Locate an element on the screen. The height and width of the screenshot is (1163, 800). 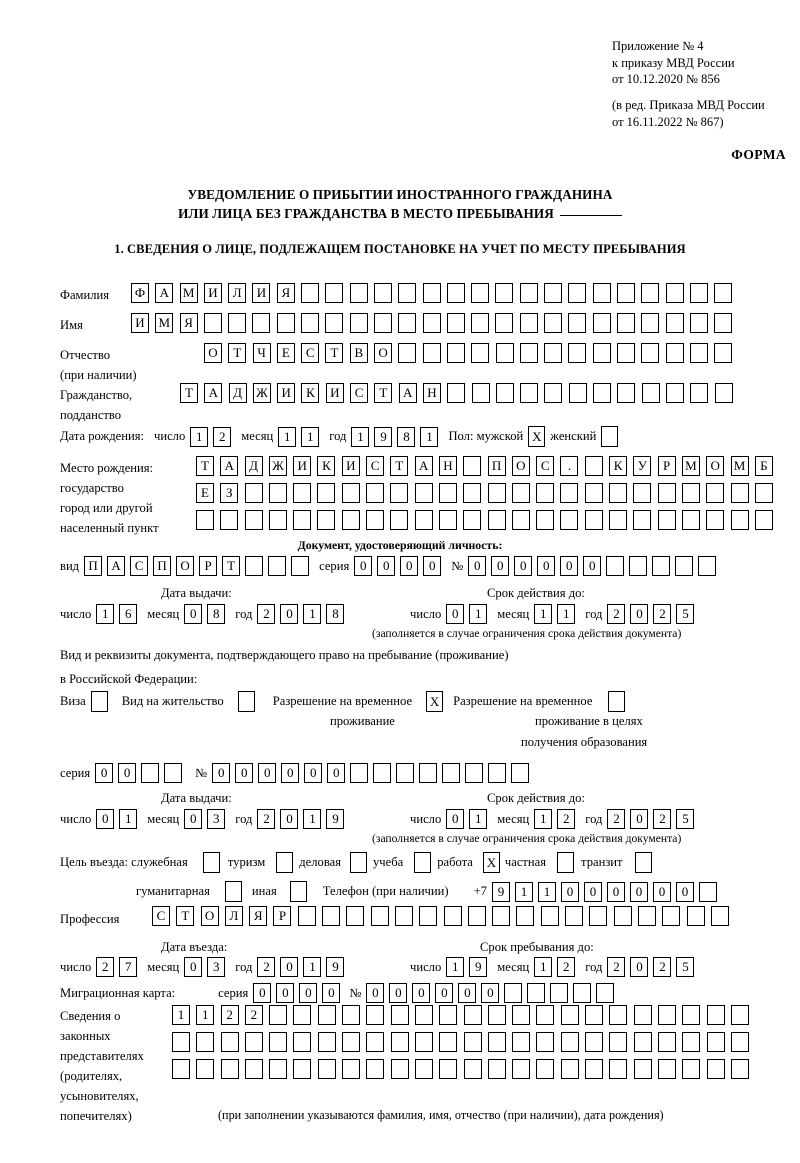
char-box: Е is located at coordinates (205, 493).